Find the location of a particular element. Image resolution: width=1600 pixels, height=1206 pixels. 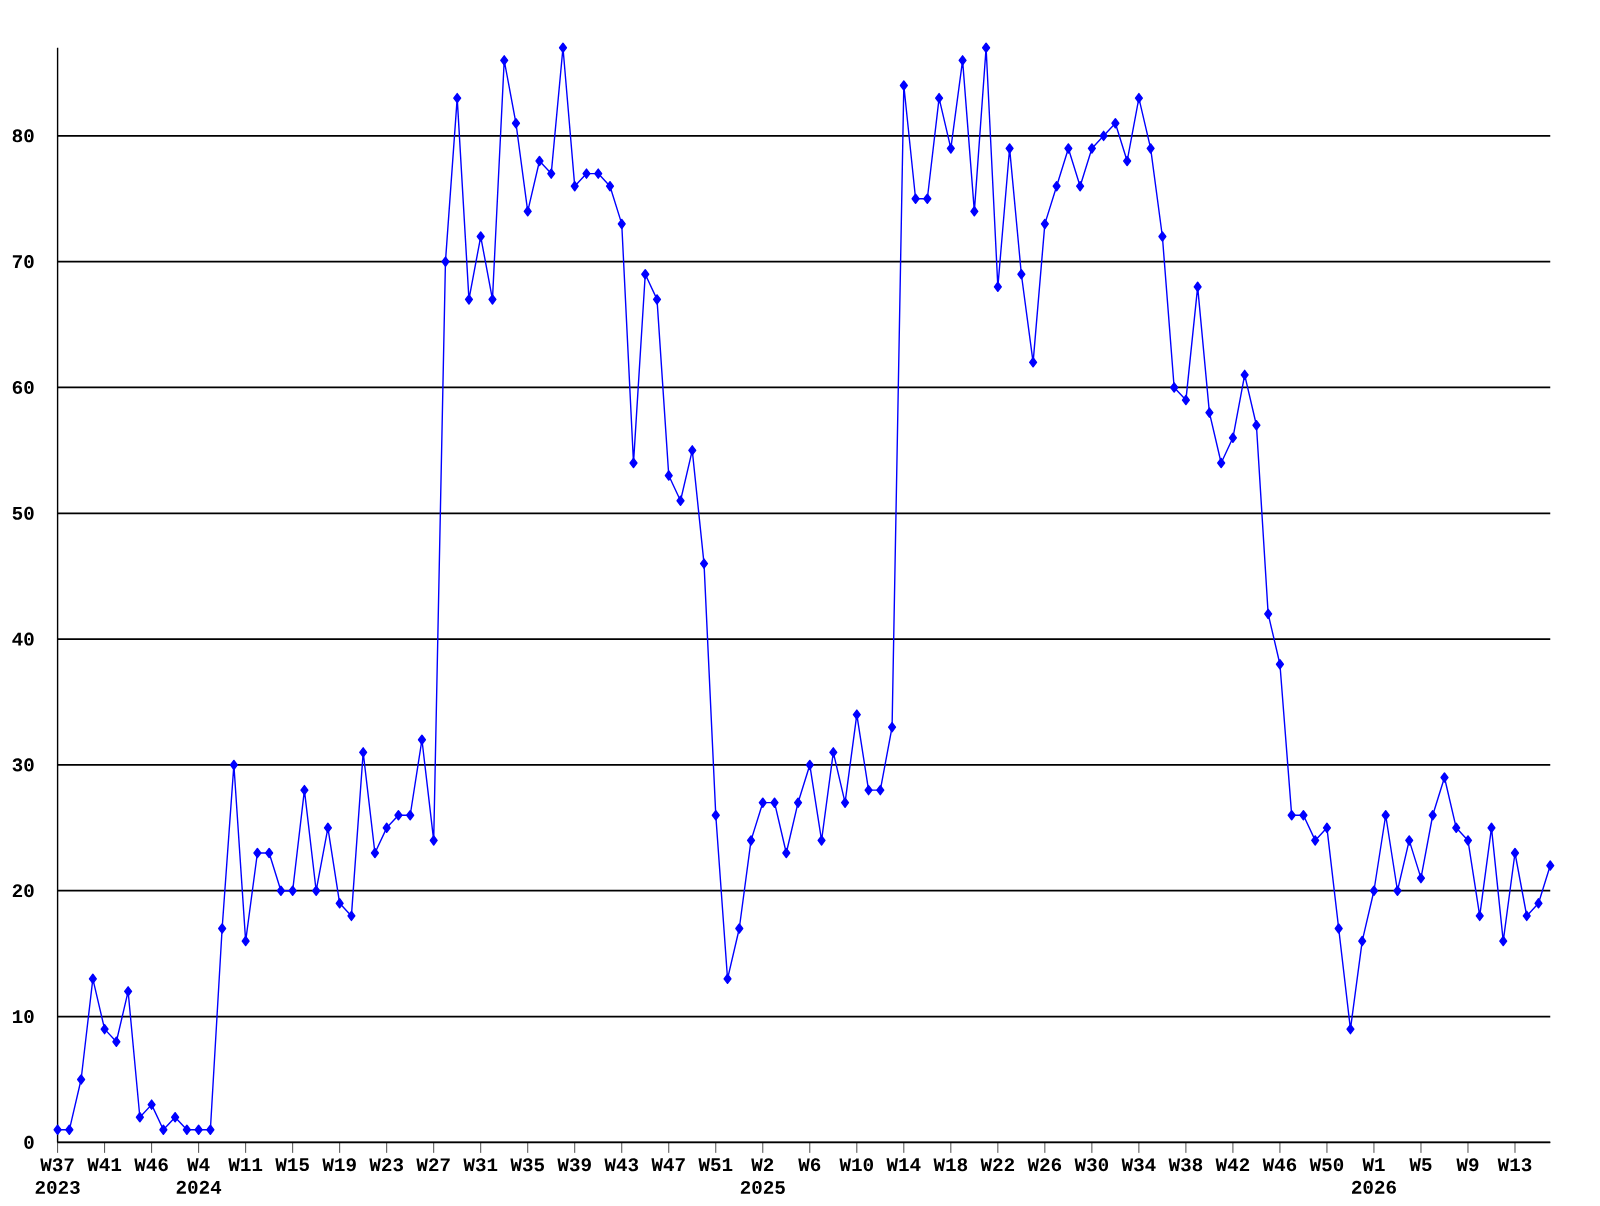

y-tick-label: 0 is located at coordinates (29, 1142).